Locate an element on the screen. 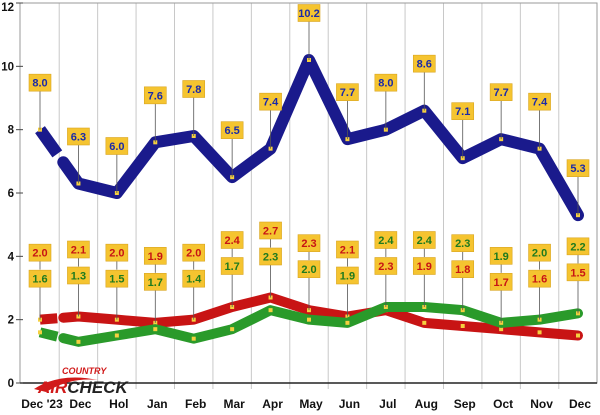  x-tick-label: Jun is located at coordinates (349, 404).